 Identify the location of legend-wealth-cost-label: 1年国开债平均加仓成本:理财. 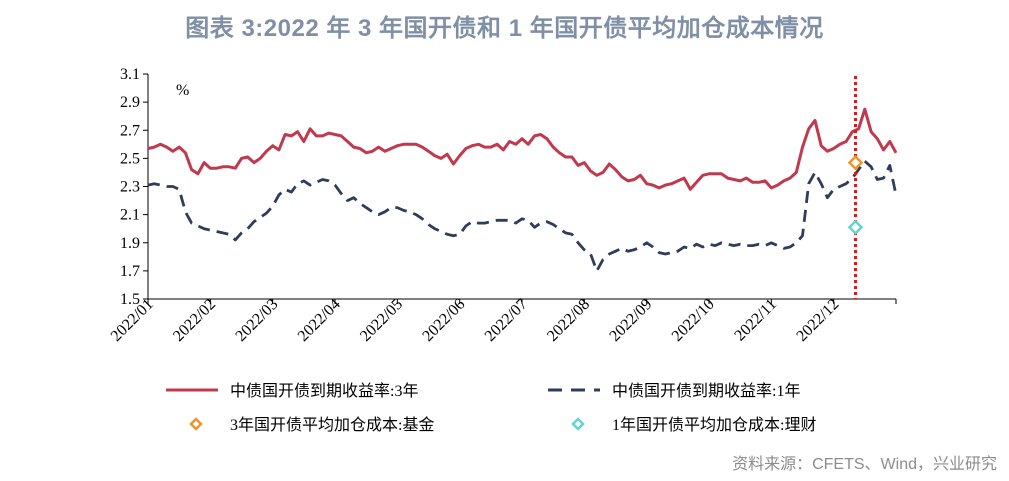
(714, 425).